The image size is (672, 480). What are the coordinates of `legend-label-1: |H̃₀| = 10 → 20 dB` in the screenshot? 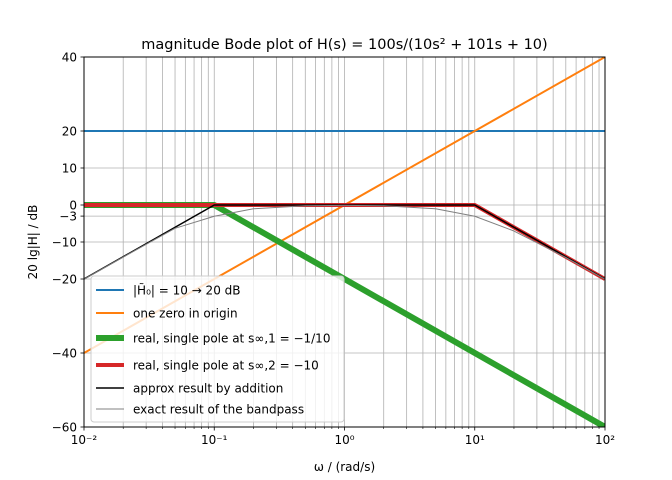 It's located at (187, 290).